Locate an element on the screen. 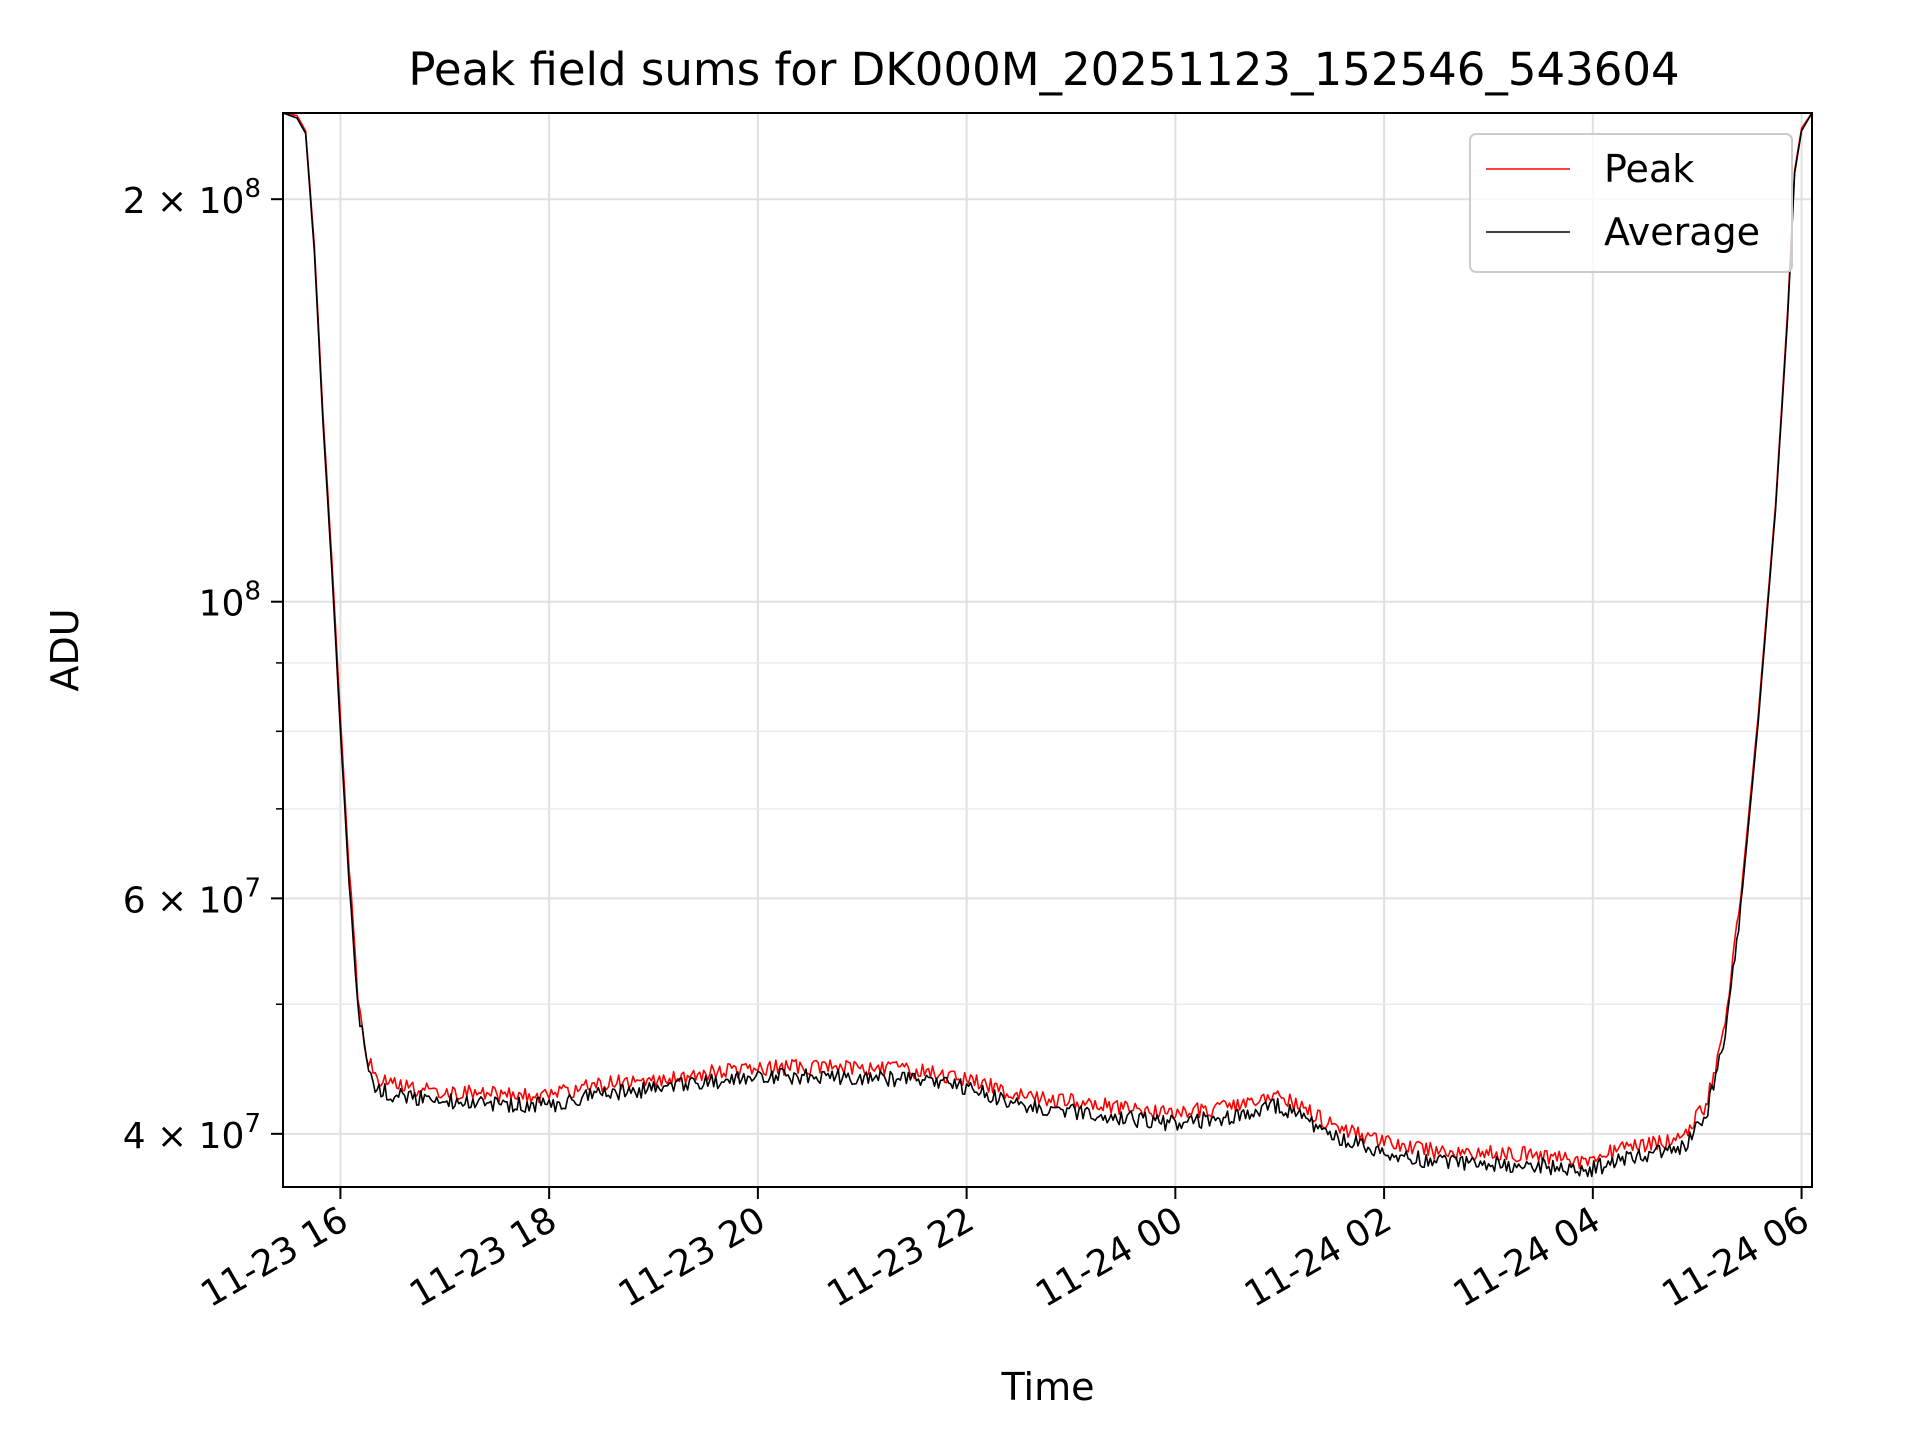 The width and height of the screenshot is (1920, 1440). y-tick-label: 2 × 108 is located at coordinates (192, 198).